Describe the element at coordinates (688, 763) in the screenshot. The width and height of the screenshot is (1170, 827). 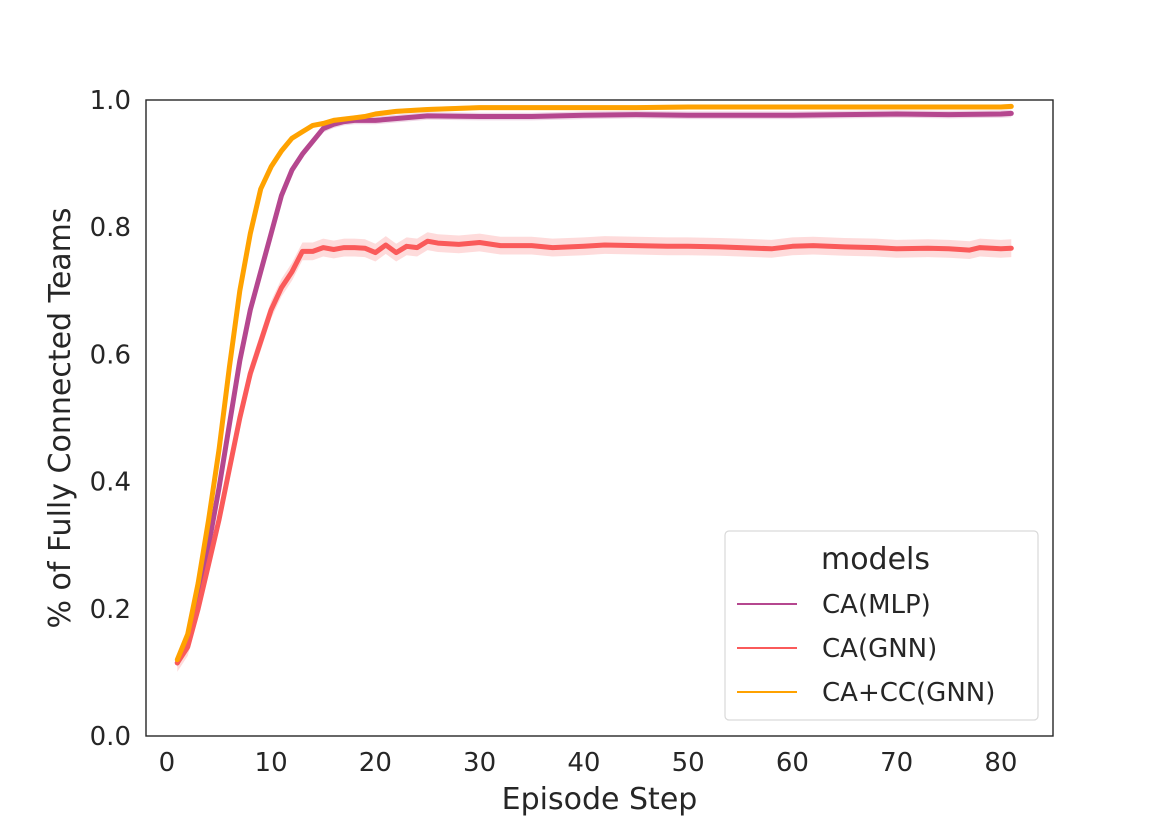
I see `x-tick-label: 50` at that location.